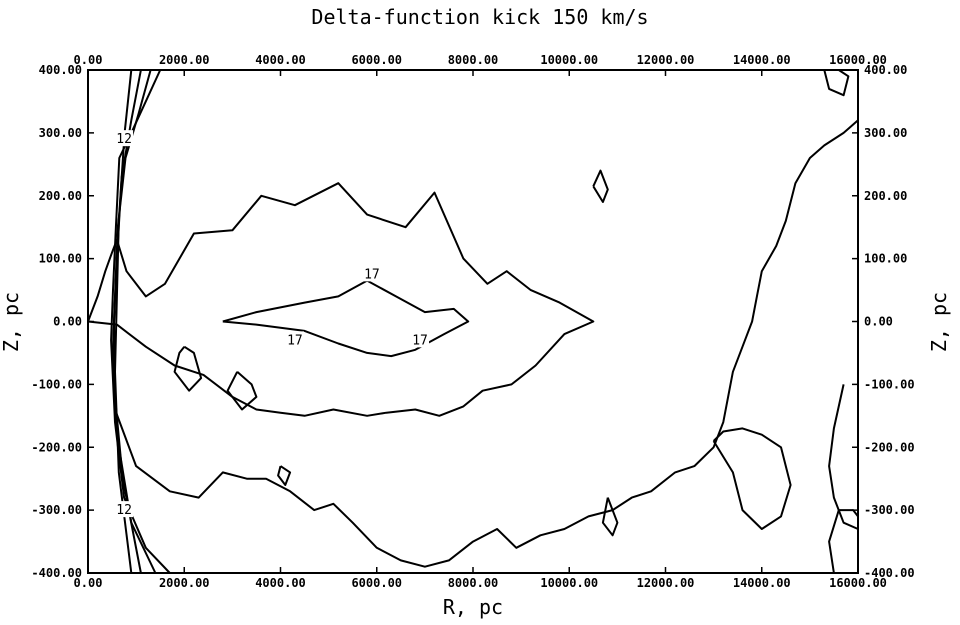 The height and width of the screenshot is (625, 960). What do you see at coordinates (878, 322) in the screenshot?
I see `y-tick-right-label: 0.00` at bounding box center [878, 322].